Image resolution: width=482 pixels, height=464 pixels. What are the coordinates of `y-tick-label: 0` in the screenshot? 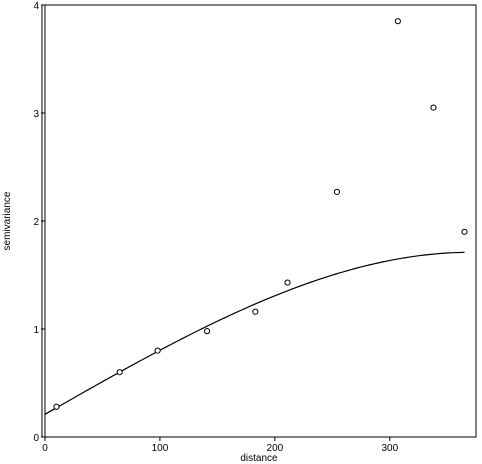 It's located at (36, 438).